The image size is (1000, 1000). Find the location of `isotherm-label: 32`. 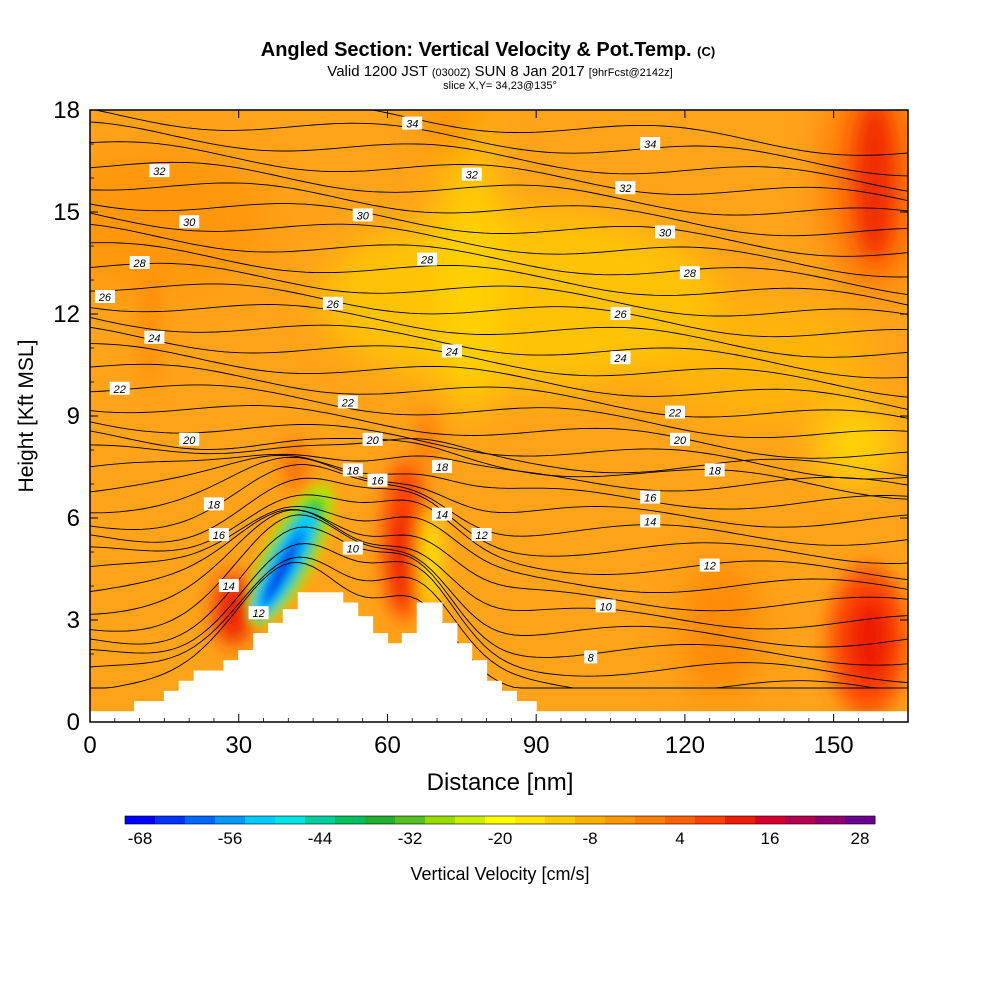

isotherm-label: 32 is located at coordinates (471, 174).